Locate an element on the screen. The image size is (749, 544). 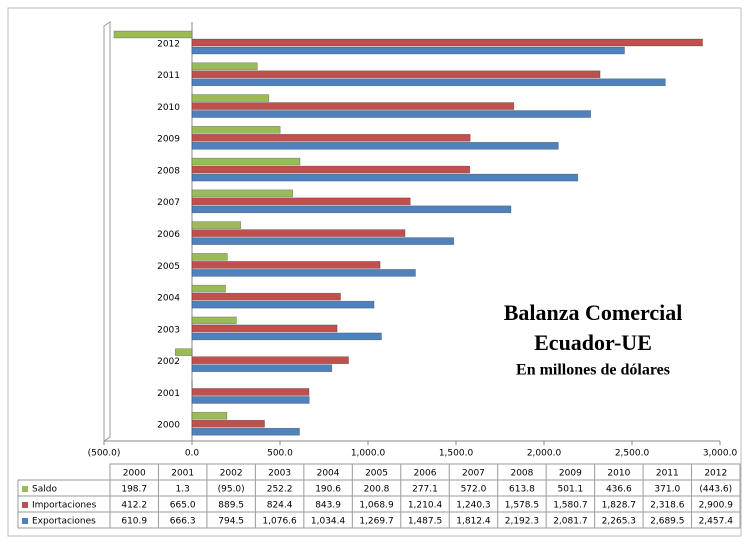
y-tick-label: 2006 is located at coordinates (168, 235).